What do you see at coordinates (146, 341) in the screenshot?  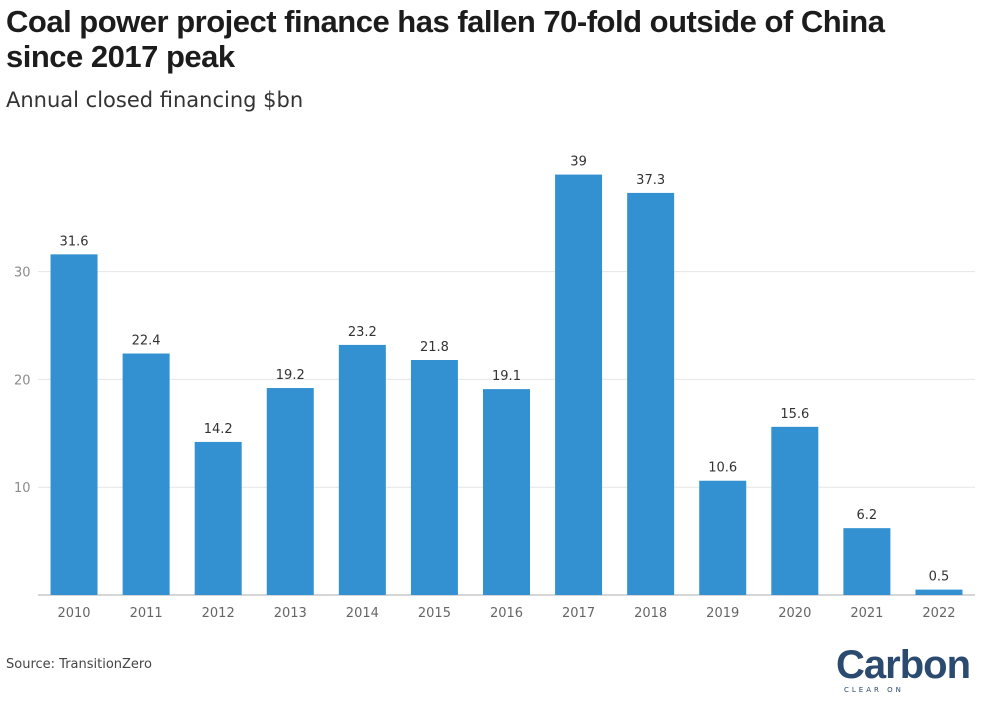 I see `data-label: 22.4` at bounding box center [146, 341].